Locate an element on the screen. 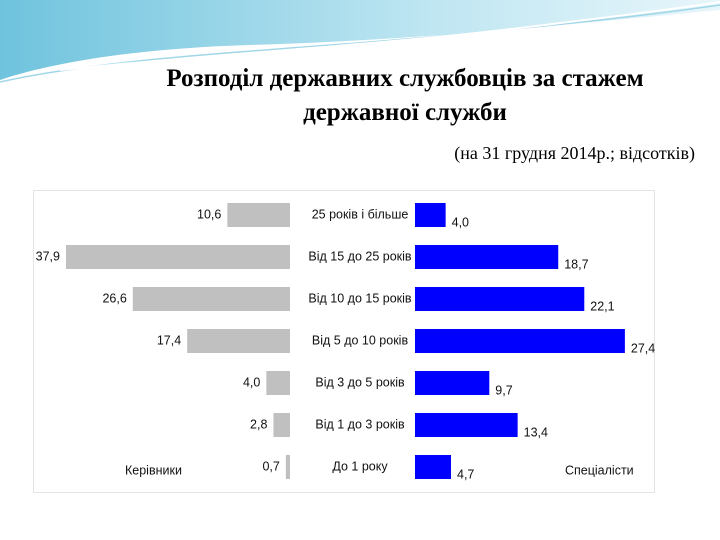 The height and width of the screenshot is (540, 720). value-label: 22,1 is located at coordinates (602, 306).